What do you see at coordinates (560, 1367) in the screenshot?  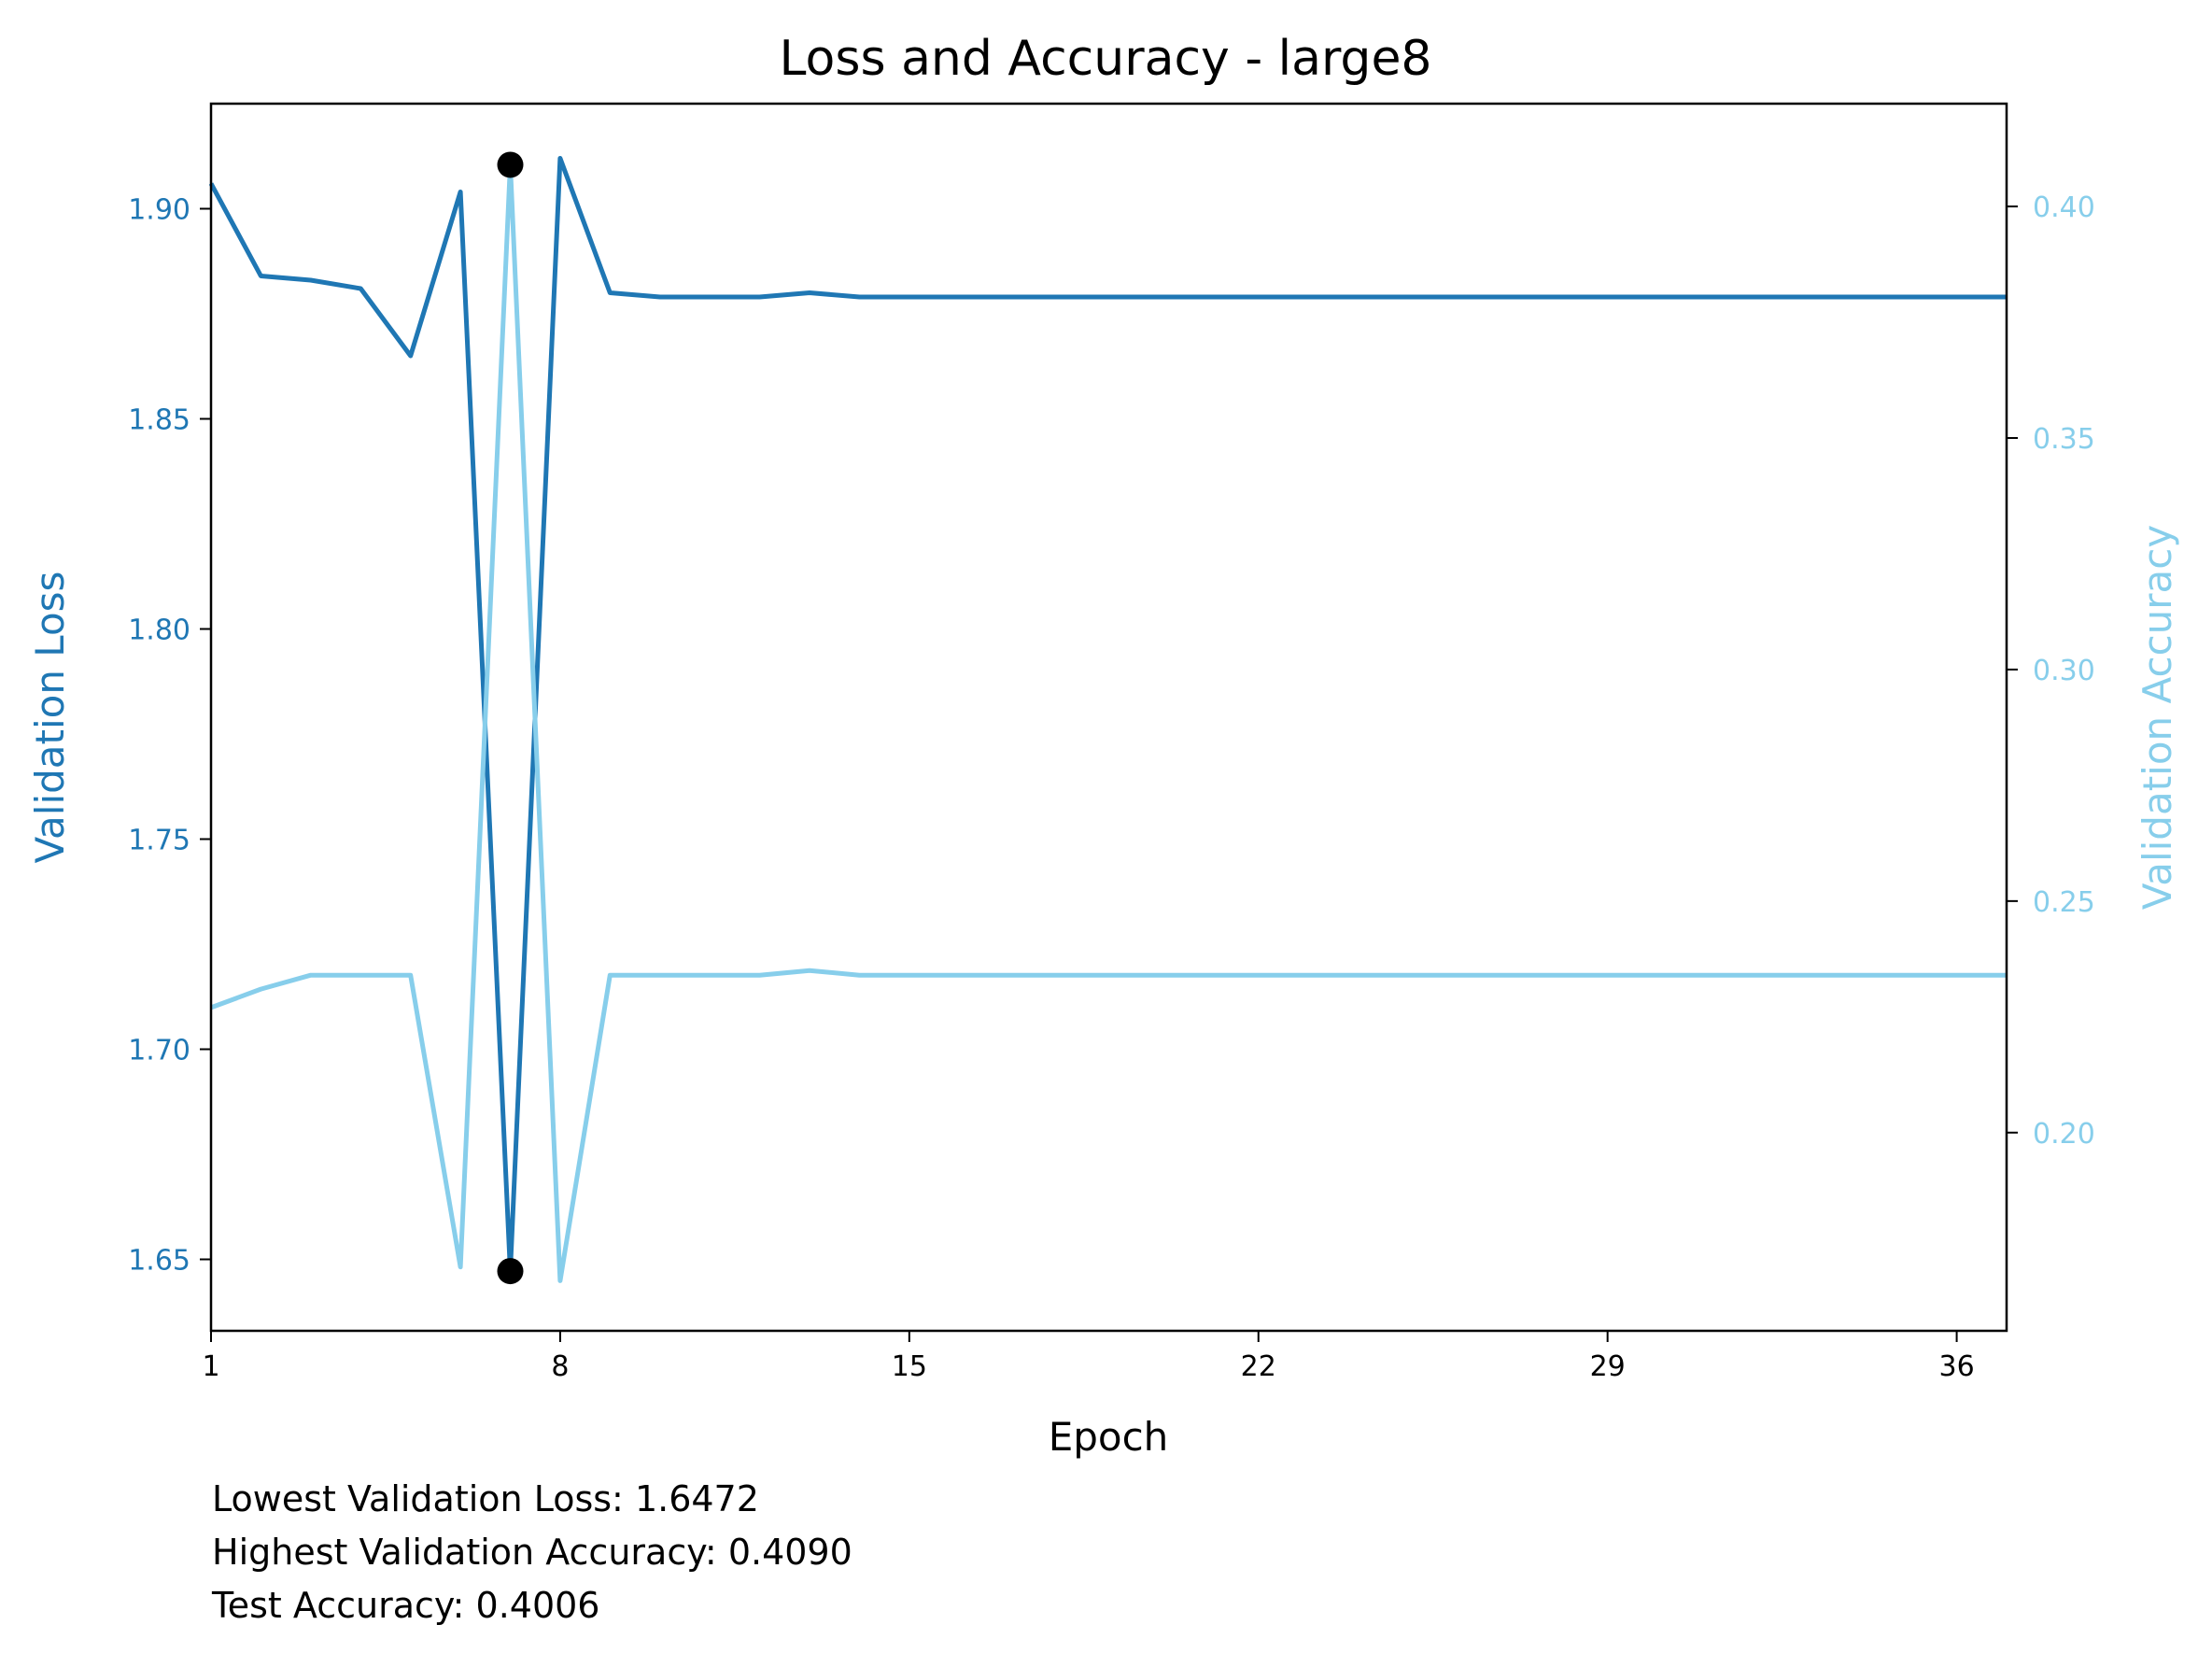 I see `x-tick-label: 8` at bounding box center [560, 1367].